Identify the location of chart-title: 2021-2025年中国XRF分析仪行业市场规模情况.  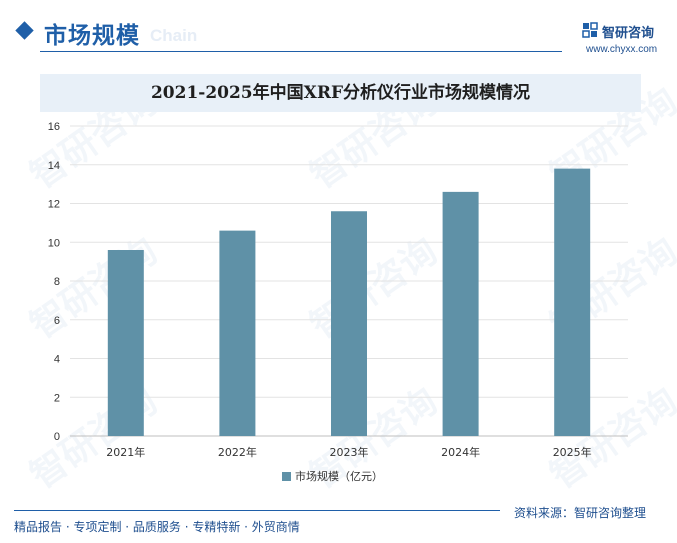
(340, 93).